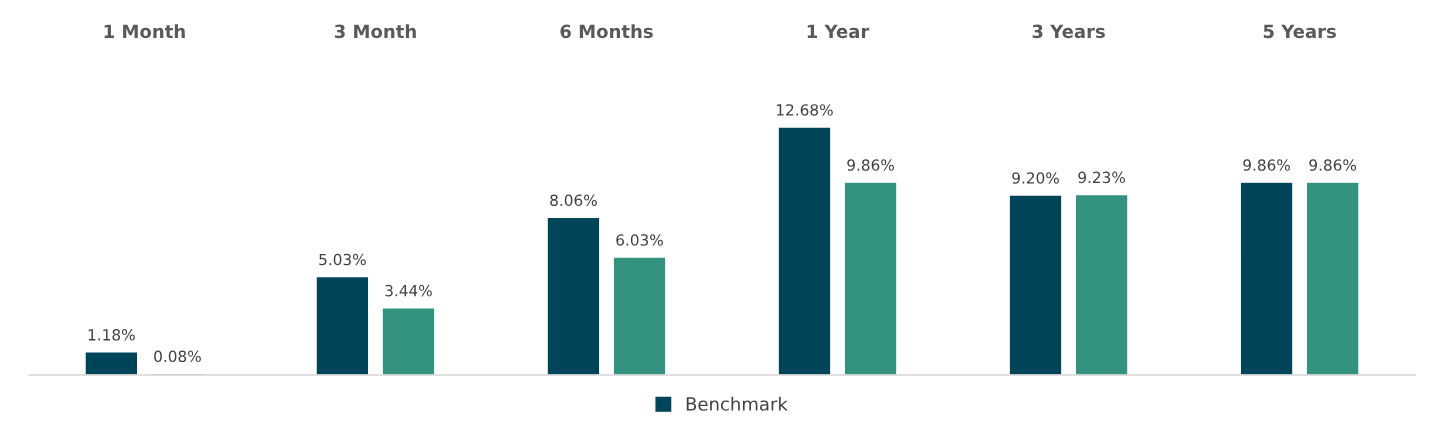  Describe the element at coordinates (375, 31) in the screenshot. I see `x-tick-label: 3 Month` at that location.